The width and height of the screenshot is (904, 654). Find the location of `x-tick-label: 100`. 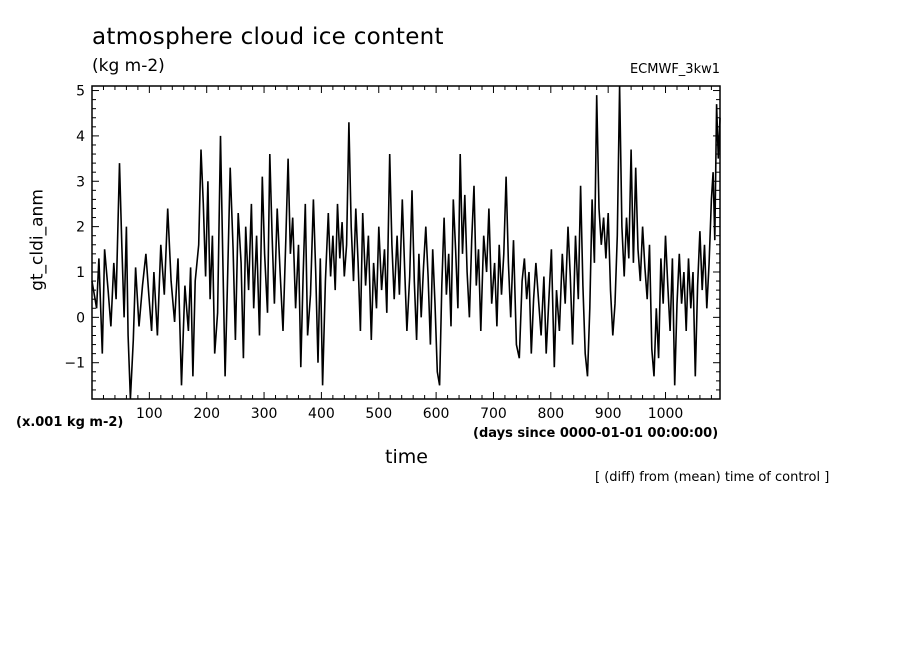

x-tick-label: 100 is located at coordinates (149, 414).